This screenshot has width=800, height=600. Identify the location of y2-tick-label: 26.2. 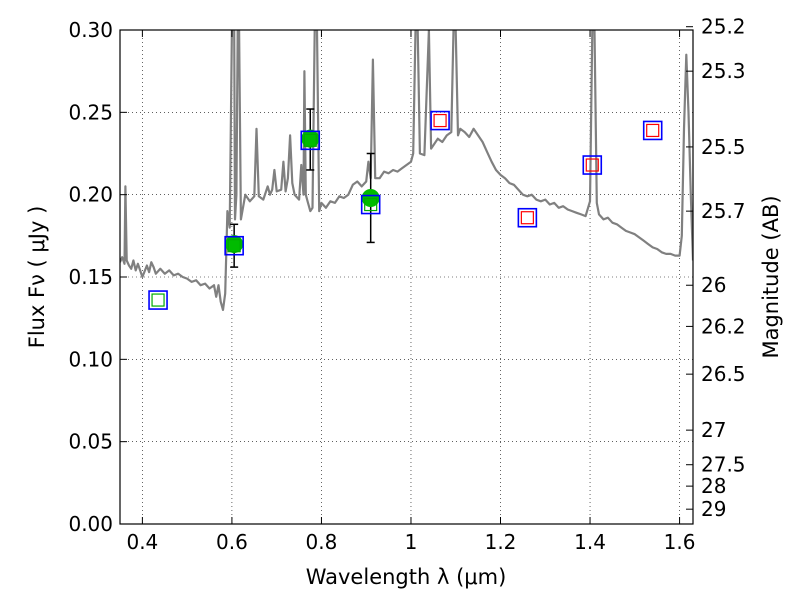
(723, 326).